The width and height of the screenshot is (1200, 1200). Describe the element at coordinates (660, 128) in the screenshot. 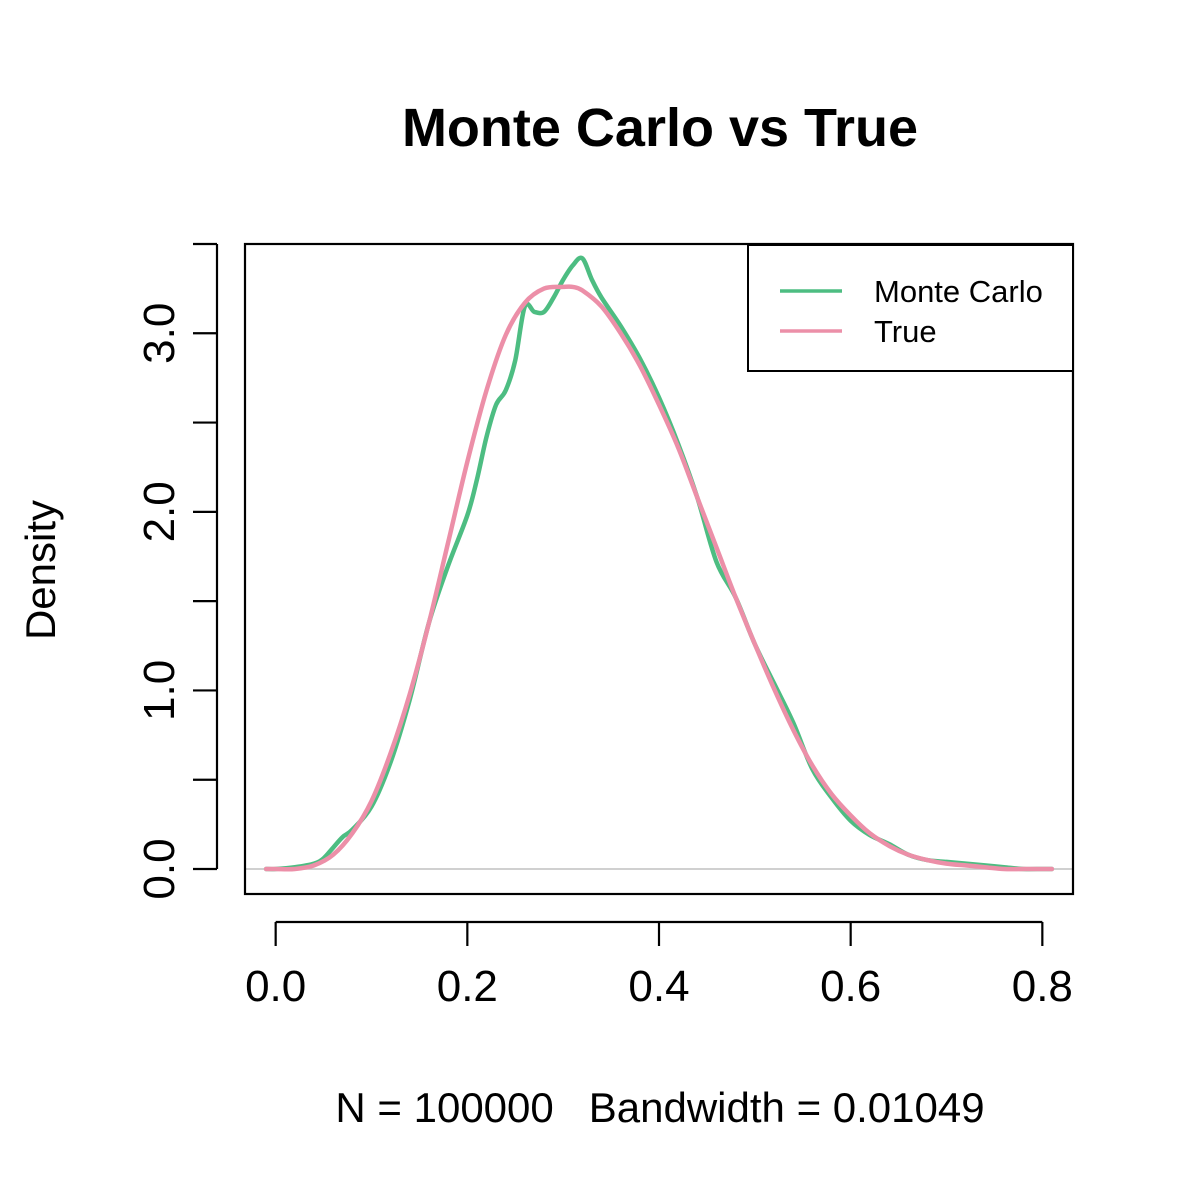

I see `chart-title: Monte Carlo vs True` at that location.